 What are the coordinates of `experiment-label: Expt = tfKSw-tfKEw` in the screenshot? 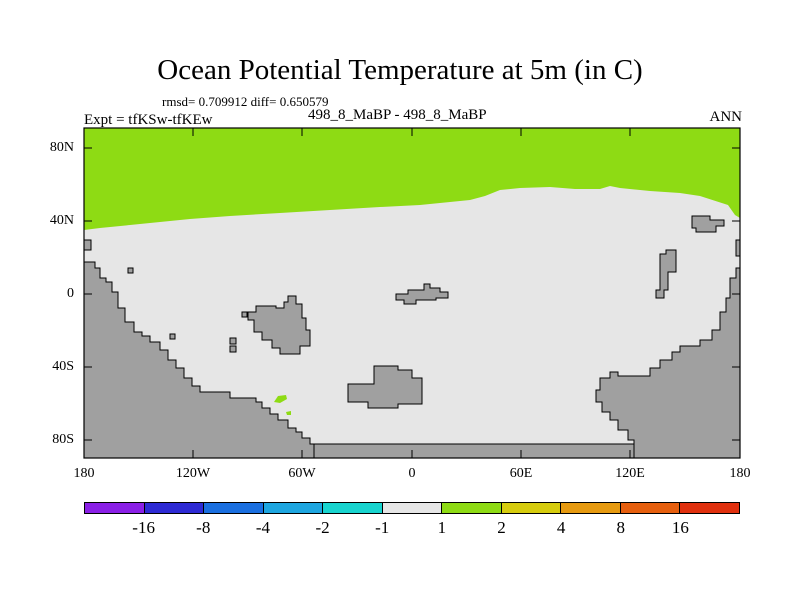 It's located at (148, 120).